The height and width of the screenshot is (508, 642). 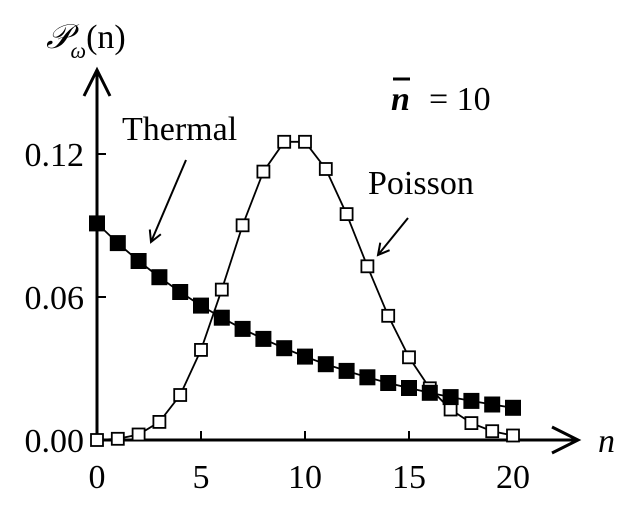 I want to click on y-tick-label: 0.00, so click(x=55, y=441).